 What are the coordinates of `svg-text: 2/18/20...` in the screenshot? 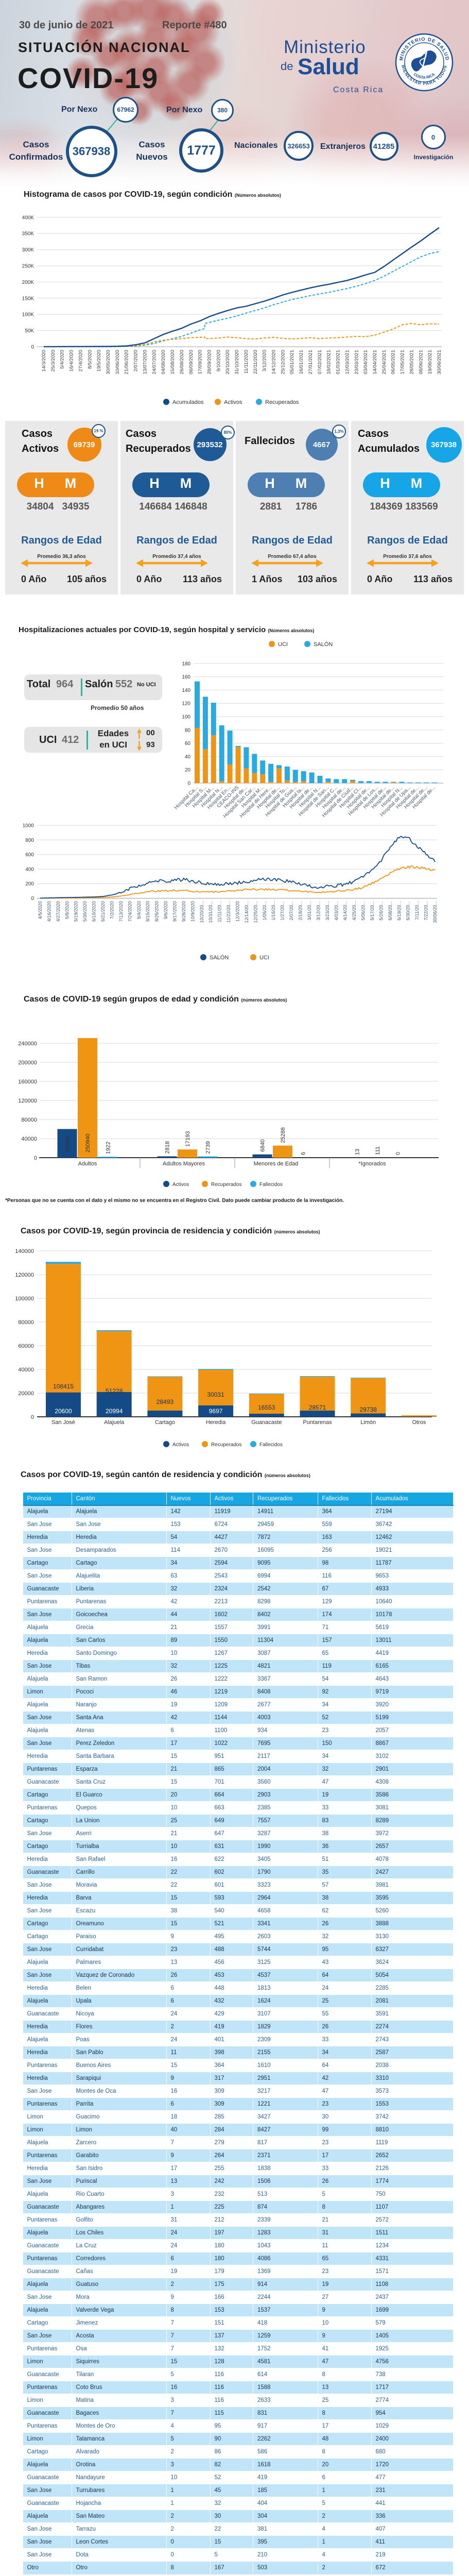 It's located at (300, 911).